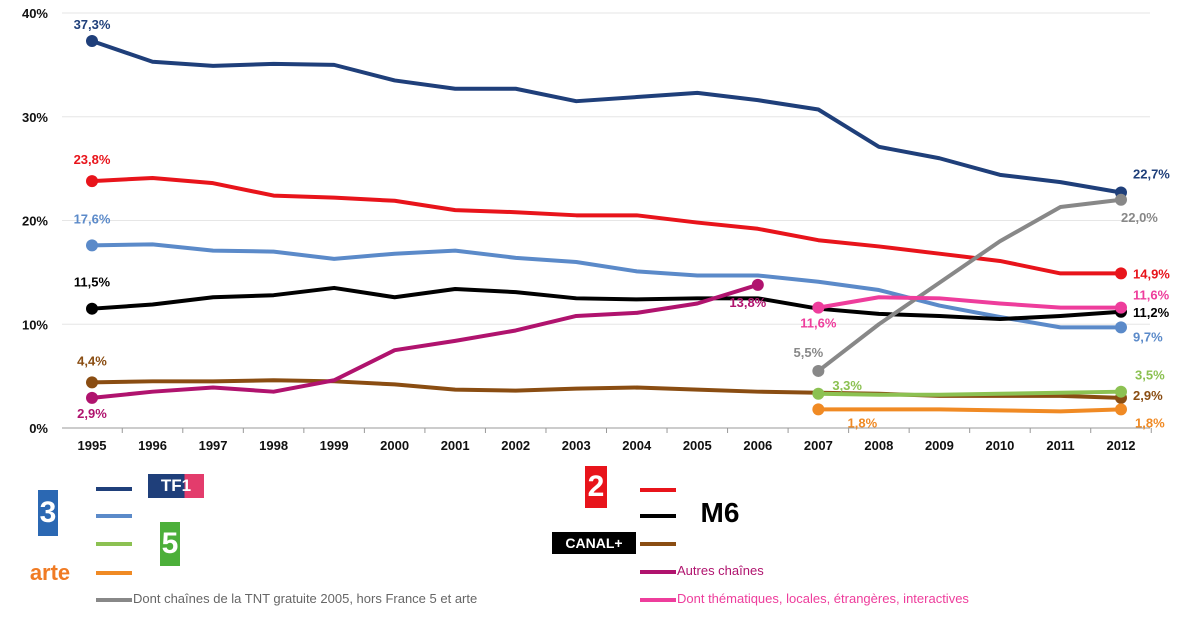  Describe the element at coordinates (1151, 173) in the screenshot. I see `data-label-tf1: 22,7%` at that location.